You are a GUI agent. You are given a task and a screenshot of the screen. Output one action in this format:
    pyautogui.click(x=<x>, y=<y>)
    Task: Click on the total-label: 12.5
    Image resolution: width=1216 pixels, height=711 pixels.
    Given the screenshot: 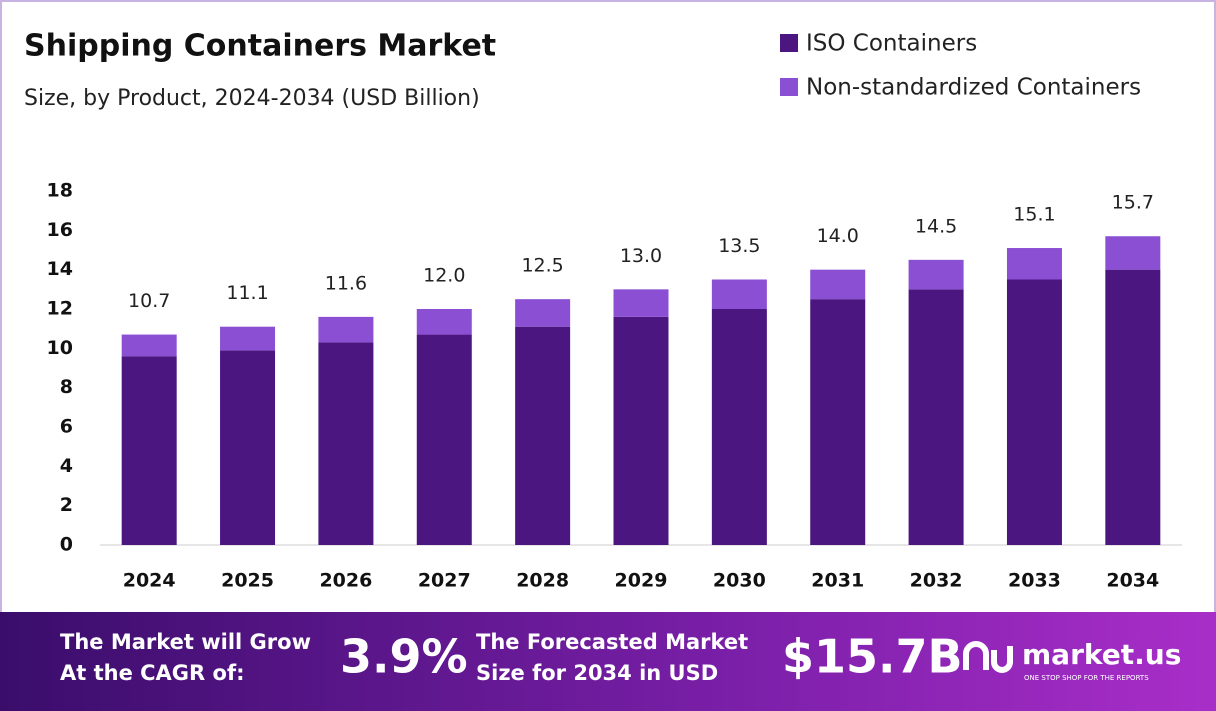 What is the action you would take?
    pyautogui.click(x=542, y=266)
    